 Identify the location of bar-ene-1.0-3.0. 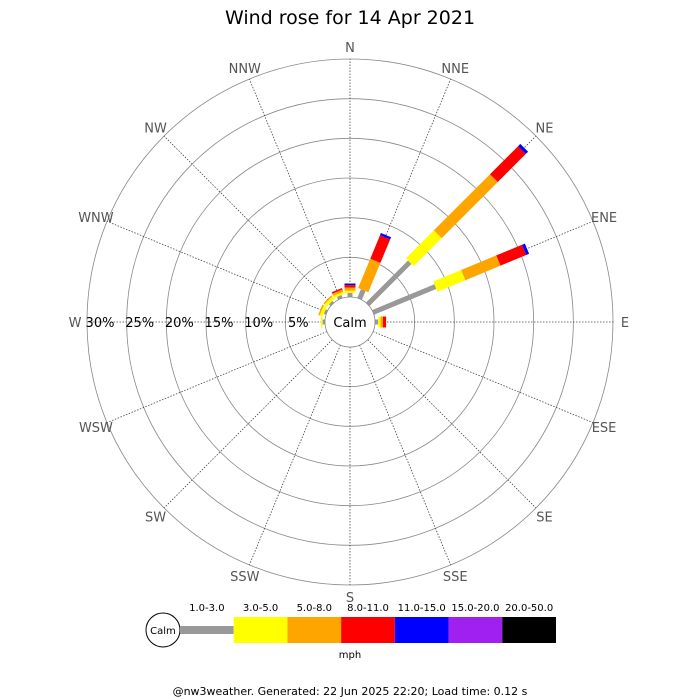
(404, 299).